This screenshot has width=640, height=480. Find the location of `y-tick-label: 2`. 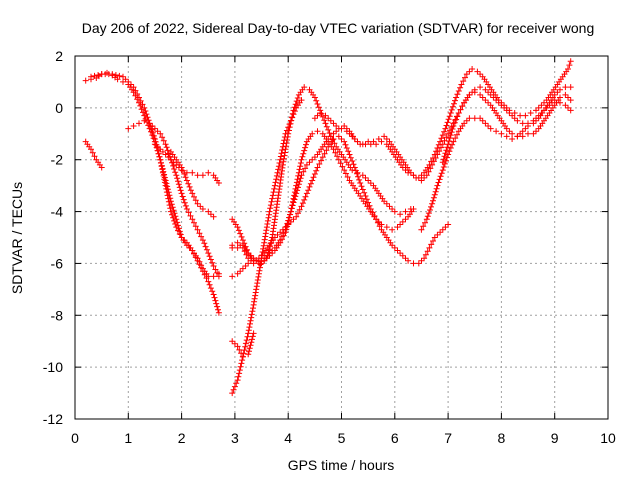

y-tick-label: 2 is located at coordinates (59, 56).